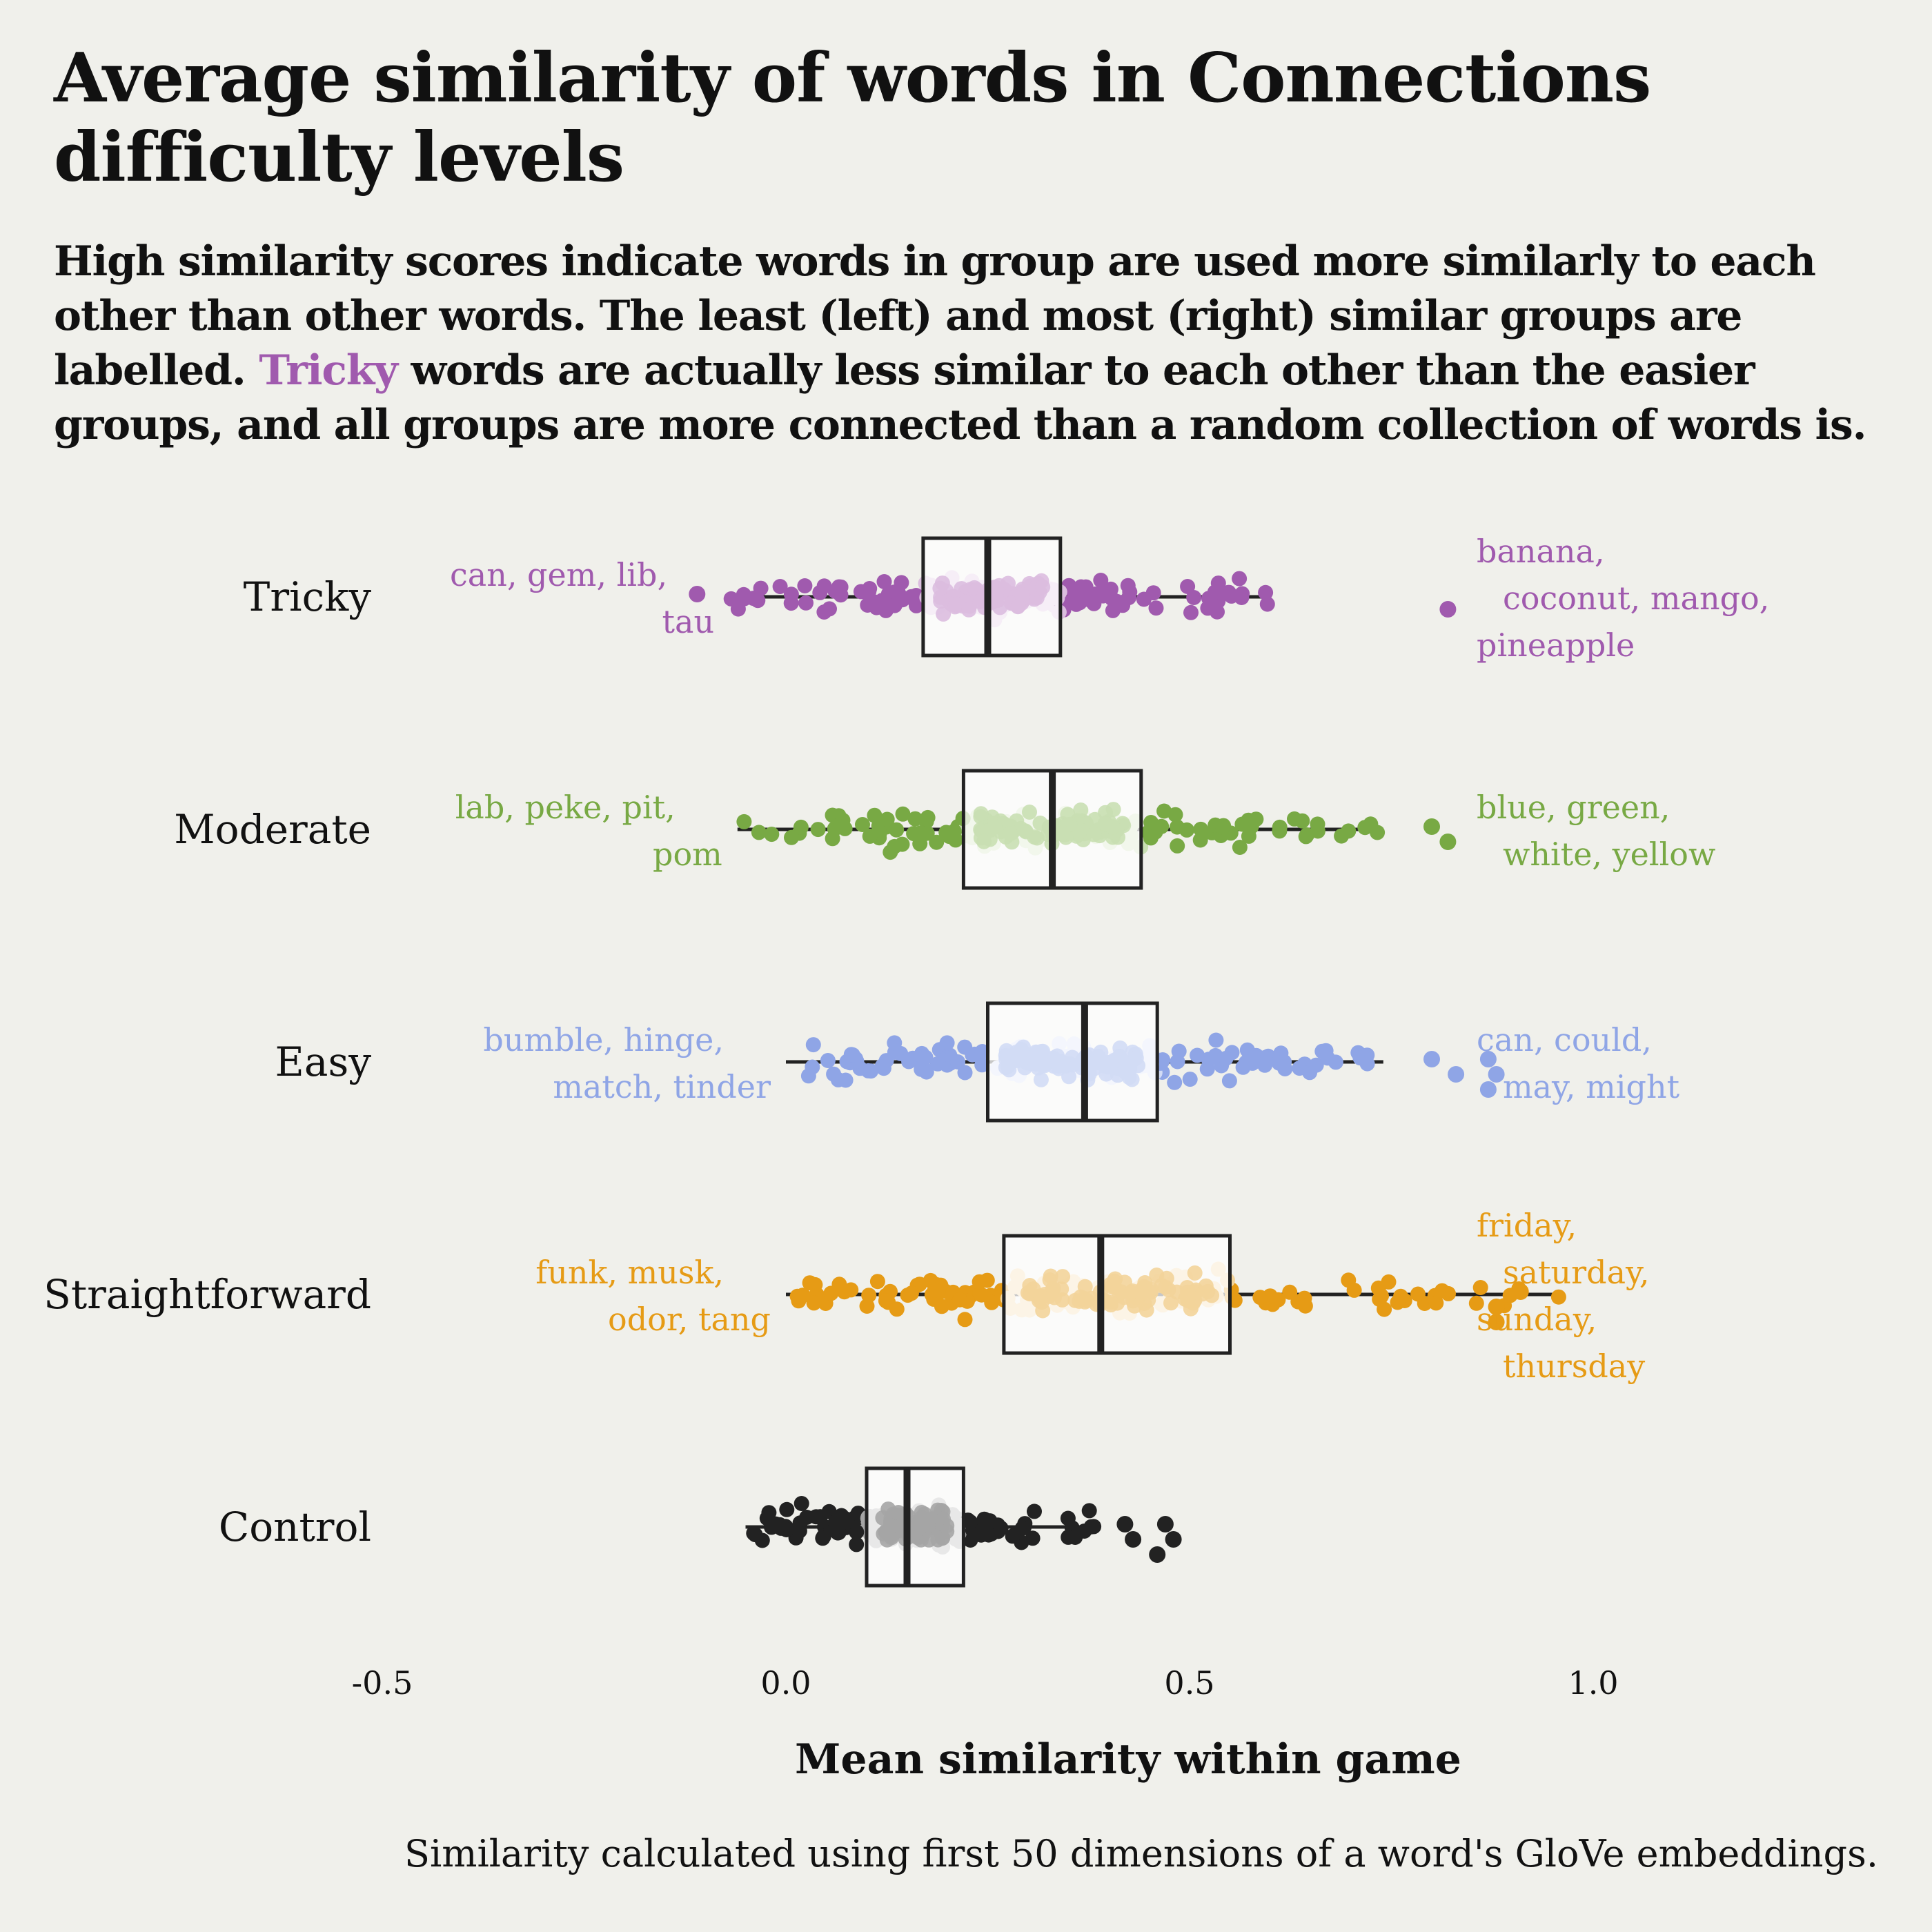  I want to click on high-label-line: blue, green,, so click(1573, 807).